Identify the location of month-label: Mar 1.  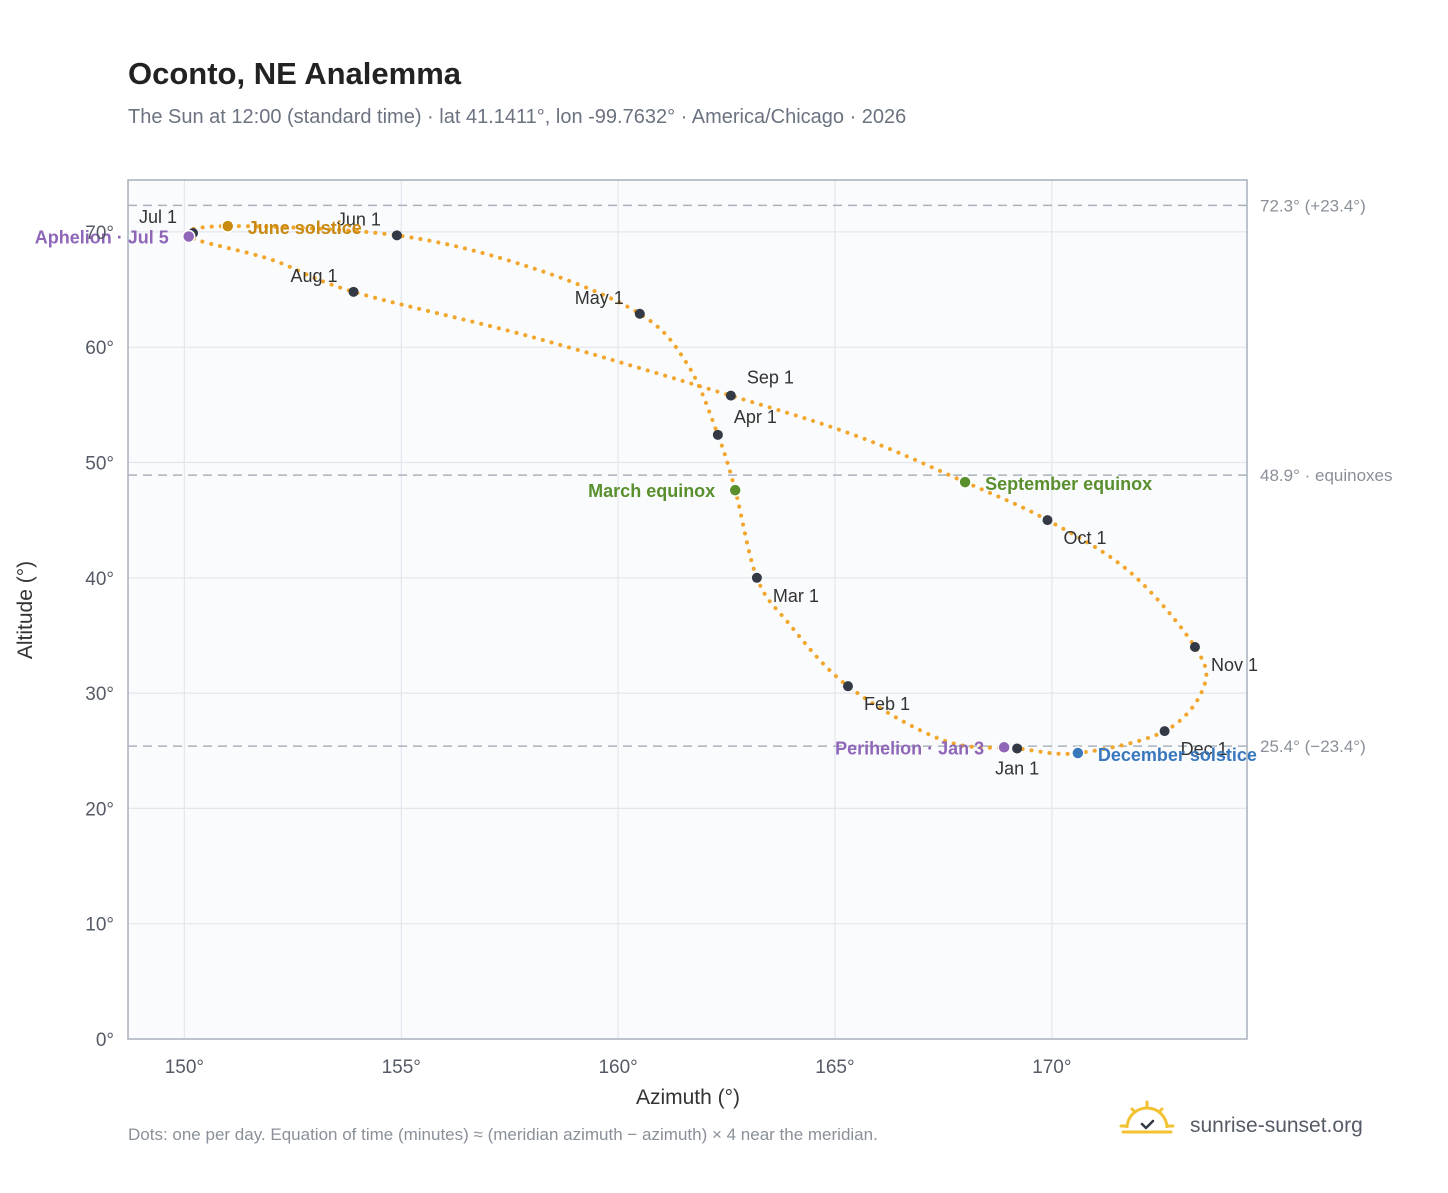
(796, 596).